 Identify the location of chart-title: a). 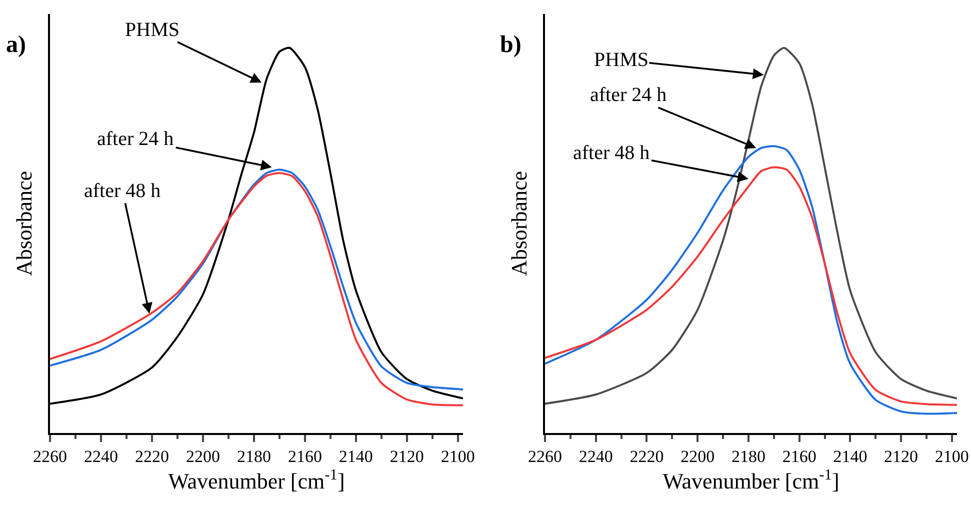
(16, 45).